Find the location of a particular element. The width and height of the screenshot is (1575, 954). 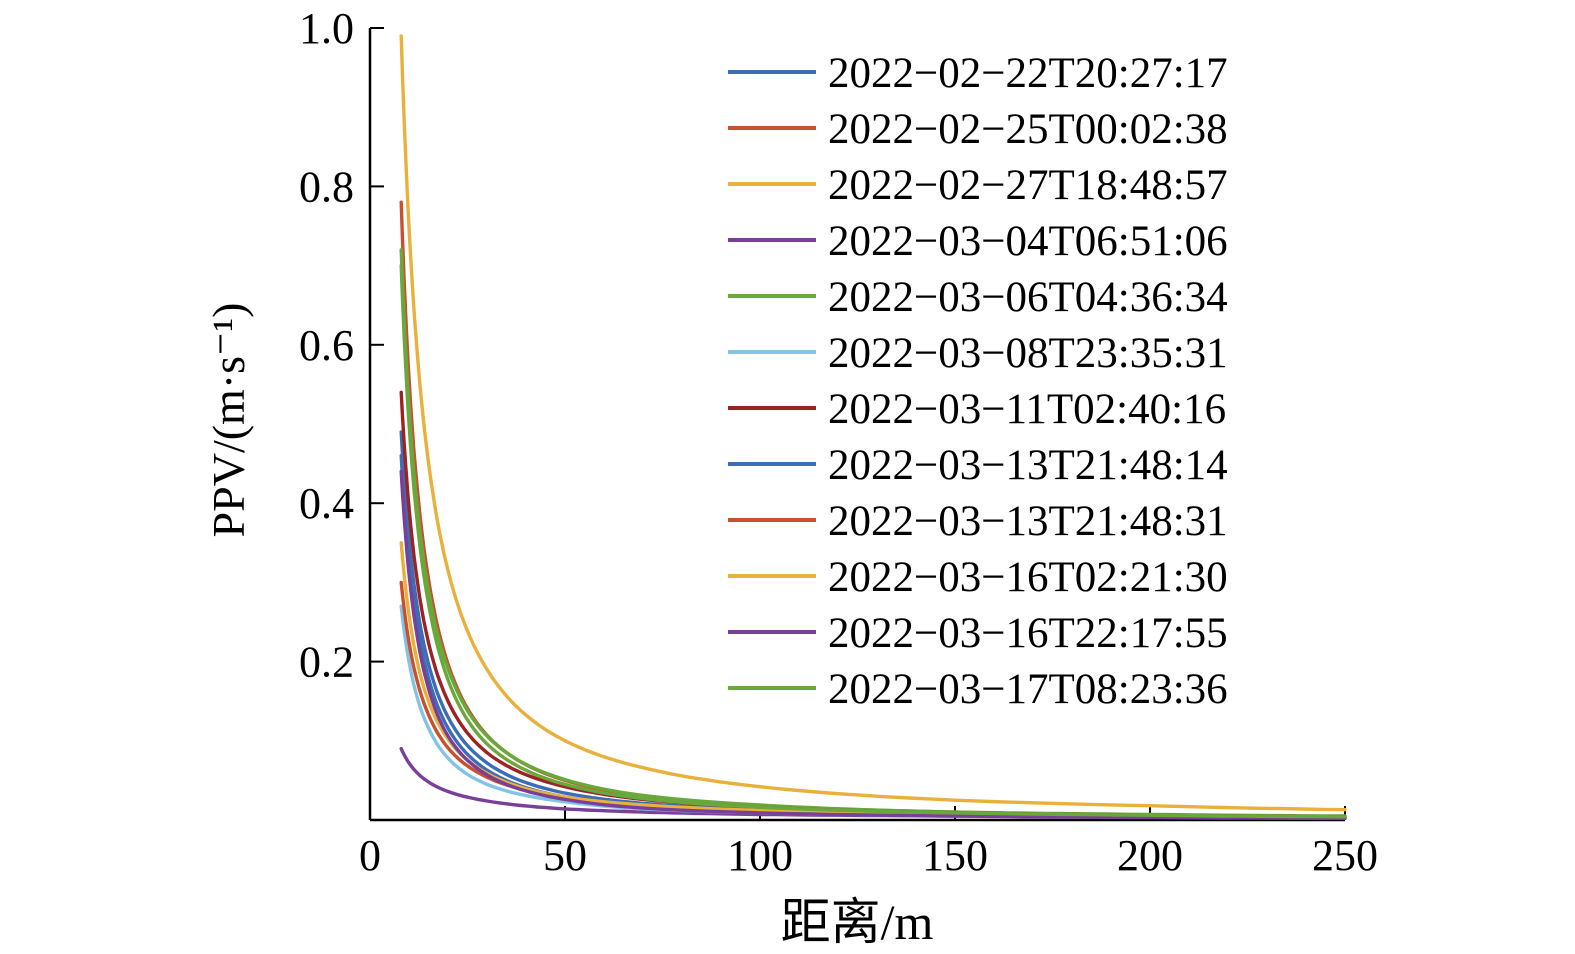

legend-label: 2022−03−06T04:36:34 is located at coordinates (1028, 297).